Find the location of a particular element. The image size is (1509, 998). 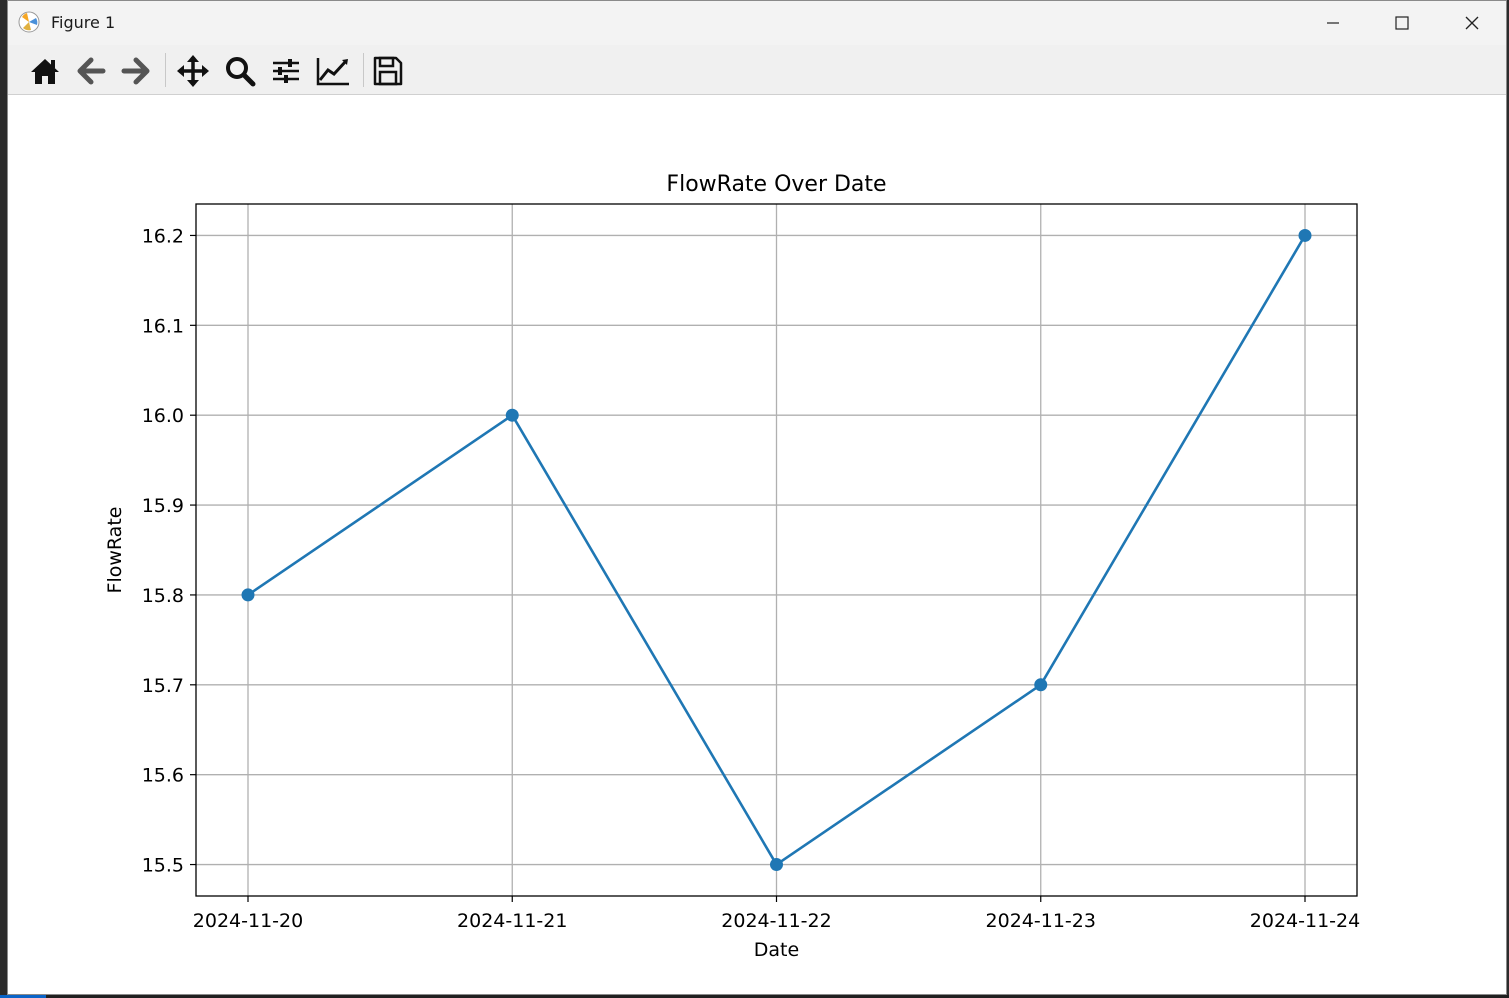

save-icon is located at coordinates (388, 71).